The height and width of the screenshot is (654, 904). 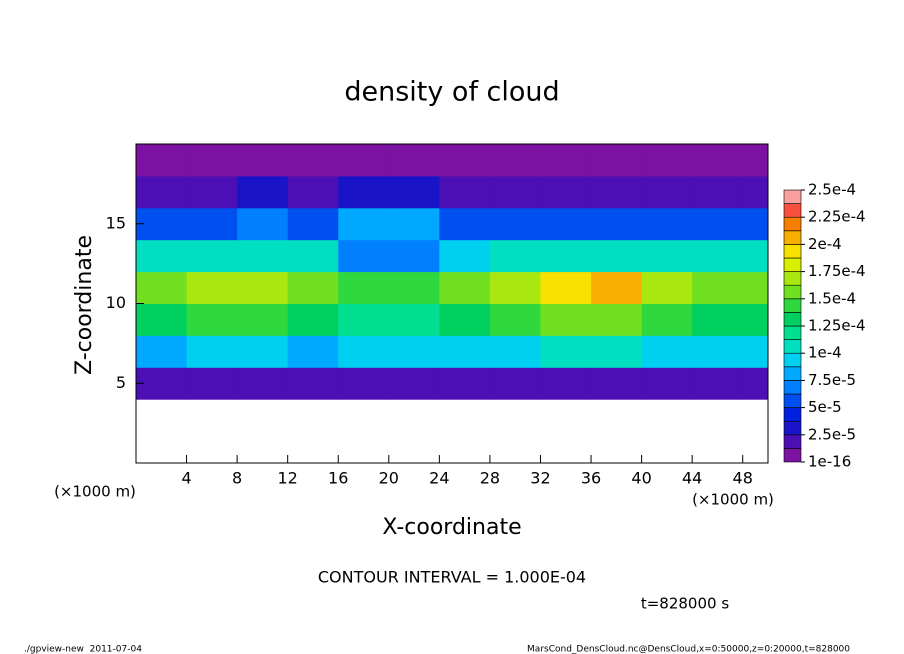 I want to click on colorbar-label: 1.5e-4, so click(x=832, y=298).